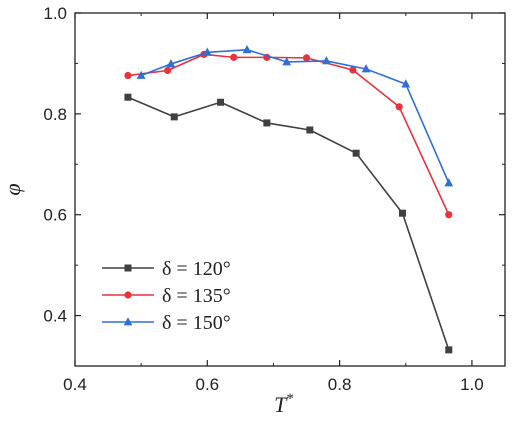  Describe the element at coordinates (196, 269) in the screenshot. I see `legend-label-0: δ = 120°` at that location.